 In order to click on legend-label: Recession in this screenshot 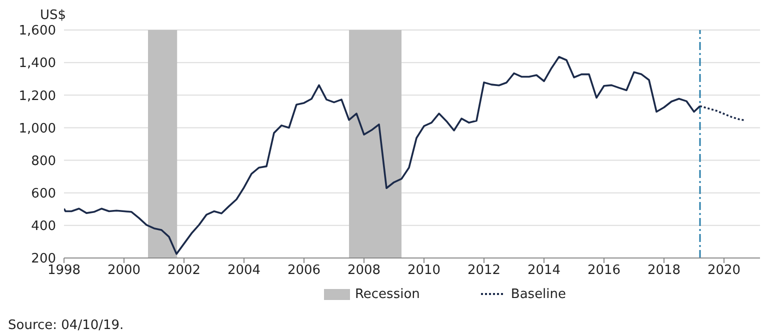, I will do `click(387, 294)`.